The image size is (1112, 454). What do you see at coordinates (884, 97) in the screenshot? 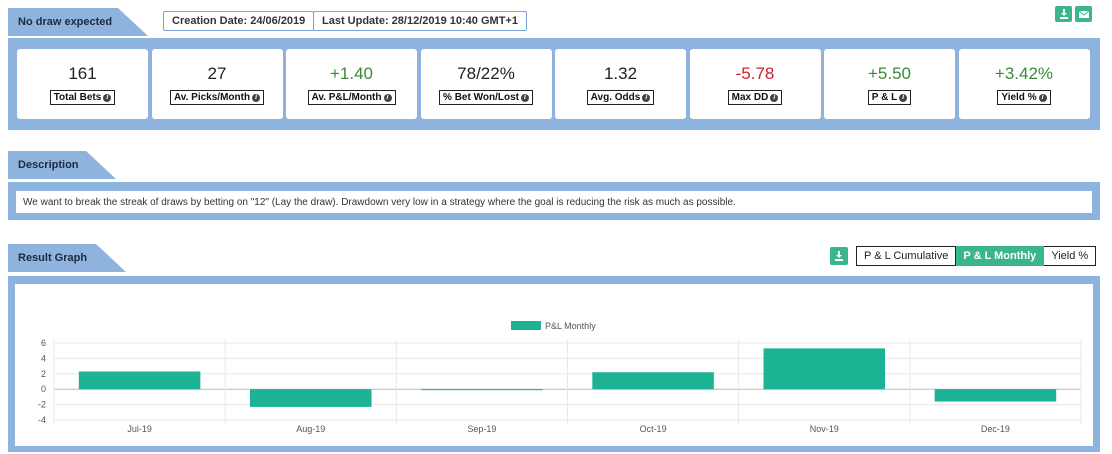
I see `stat-label-text: P & L` at bounding box center [884, 97].